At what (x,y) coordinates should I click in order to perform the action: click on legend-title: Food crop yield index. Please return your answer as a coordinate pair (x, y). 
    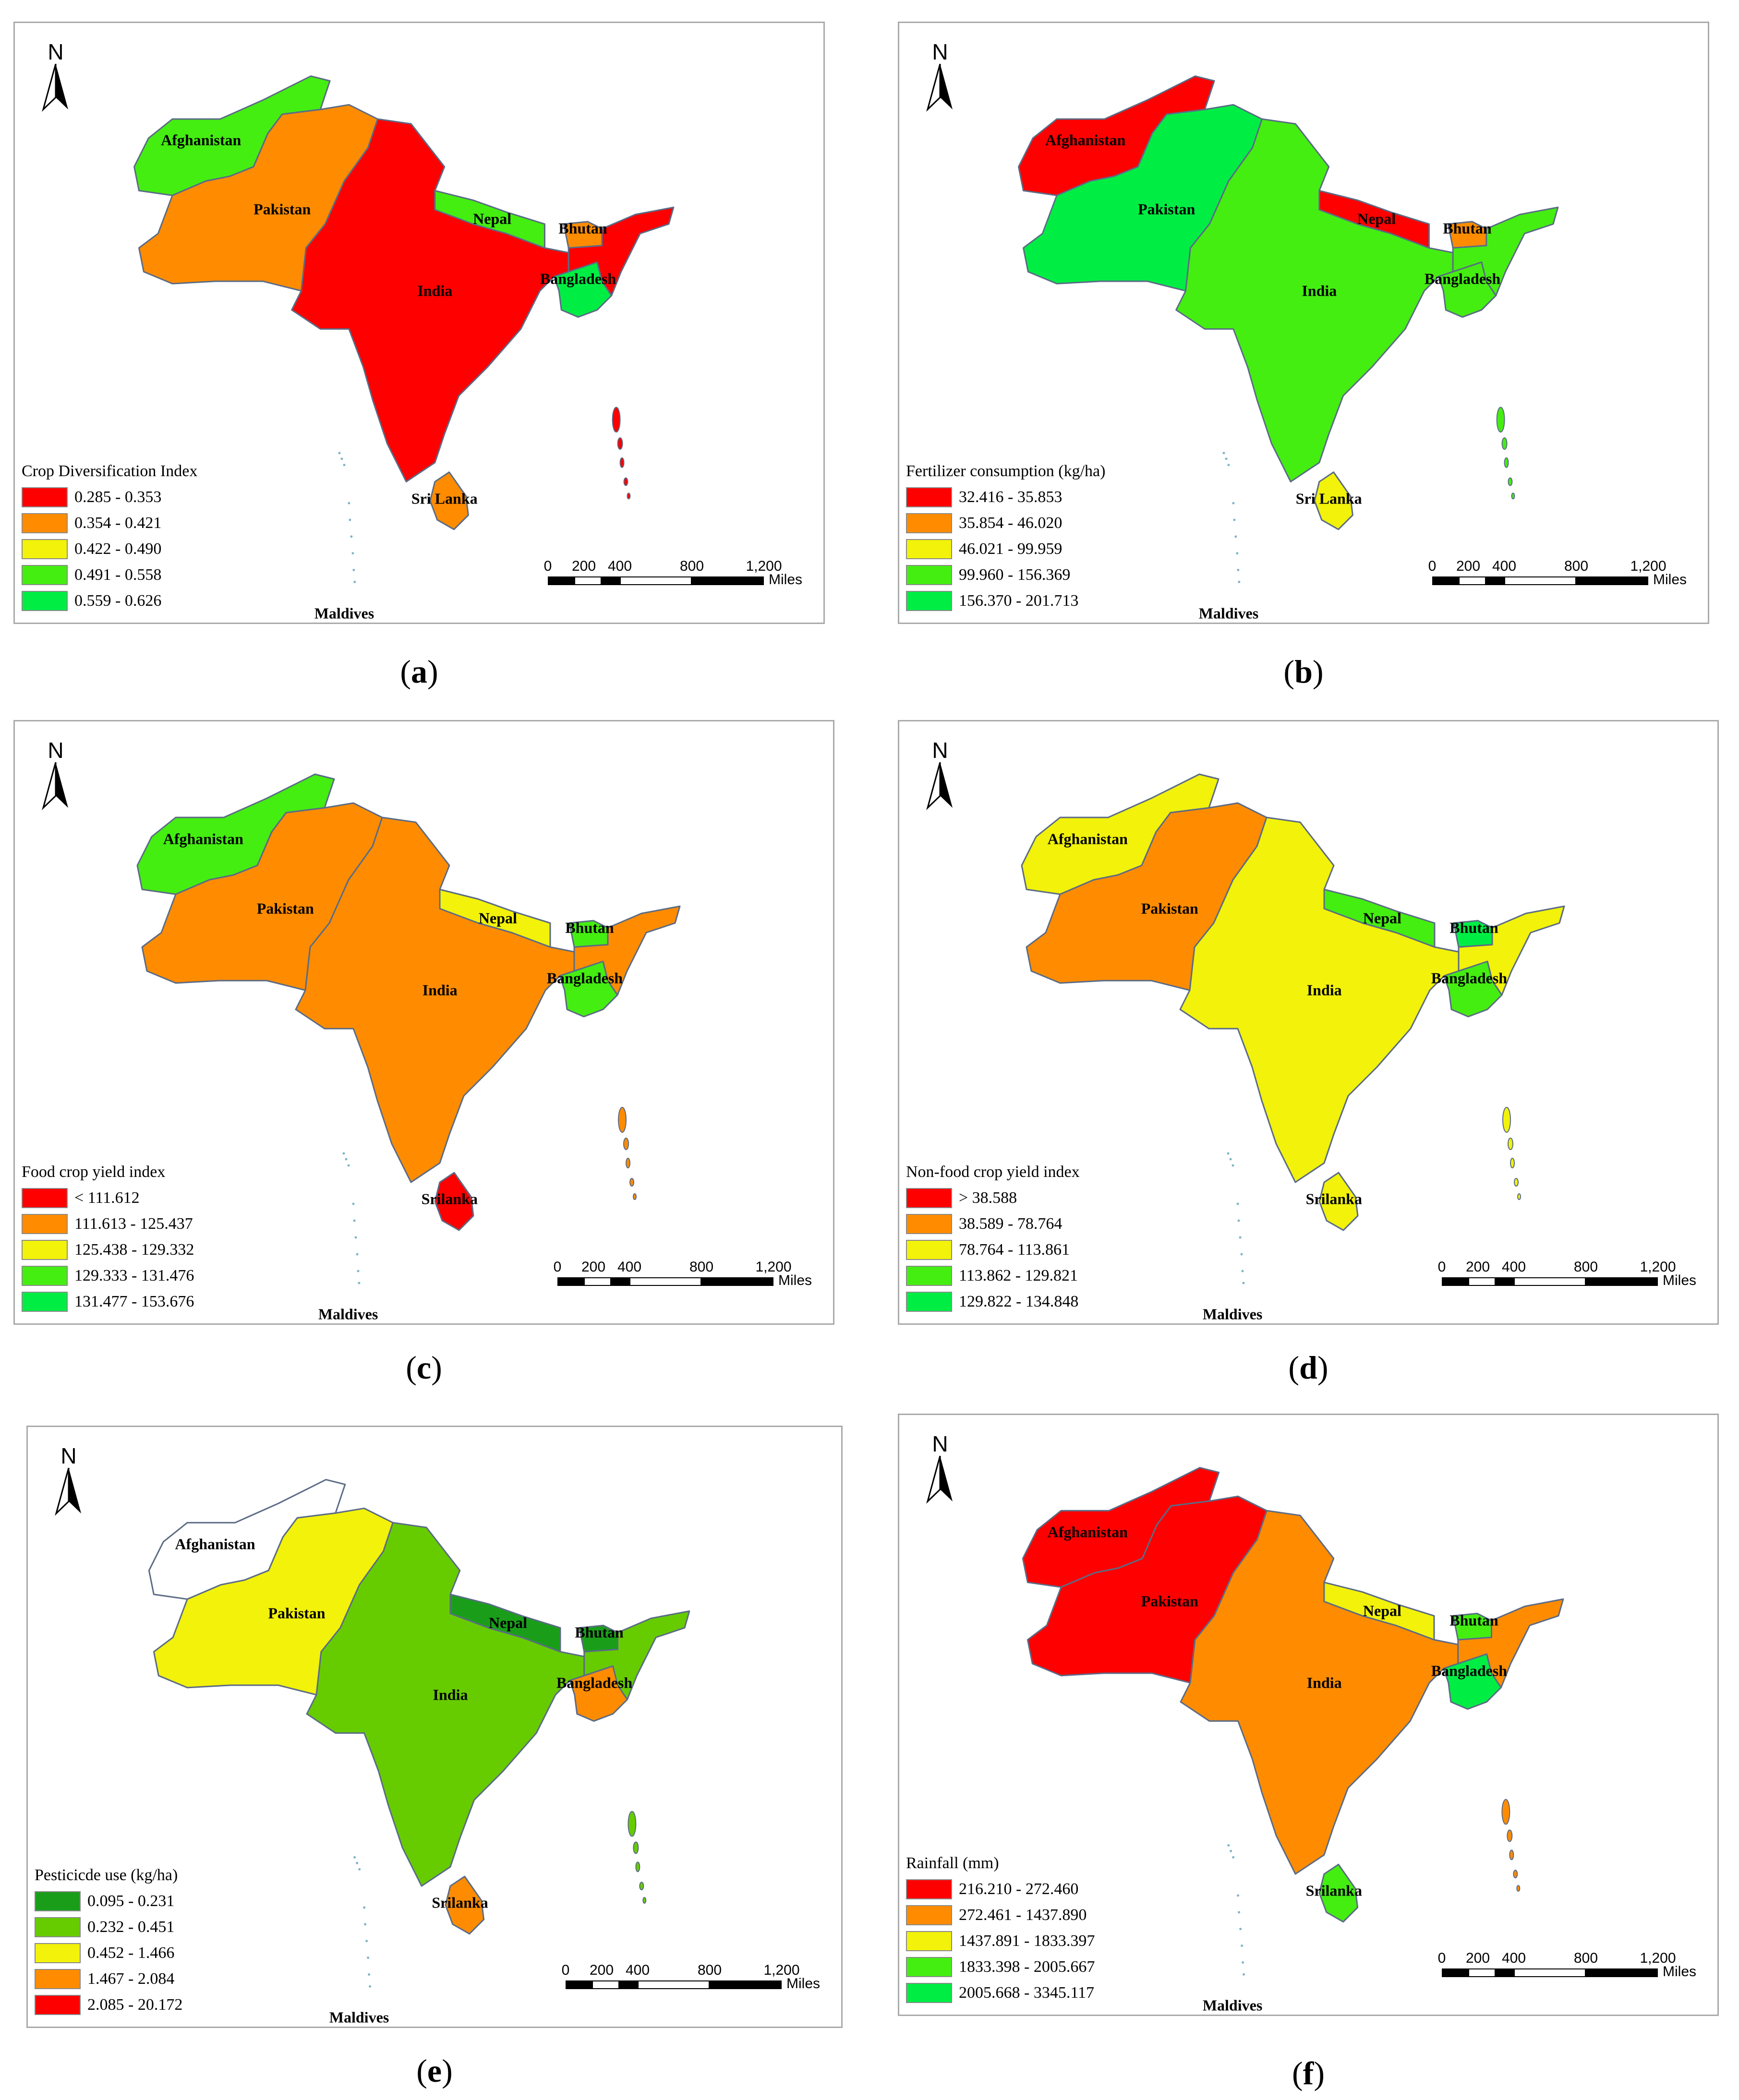
    Looking at the image, I should click on (94, 1172).